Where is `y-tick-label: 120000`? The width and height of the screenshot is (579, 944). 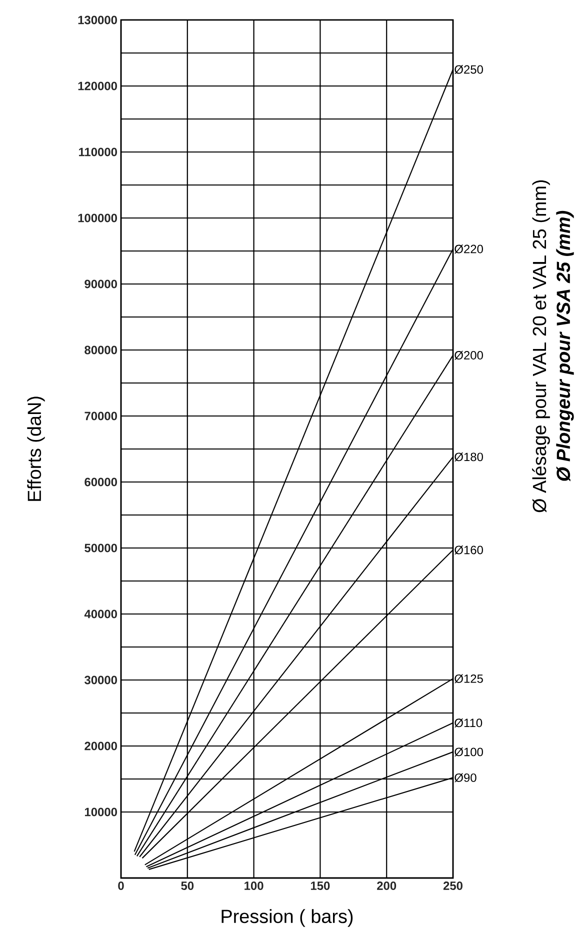
y-tick-label: 120000 is located at coordinates (97, 86).